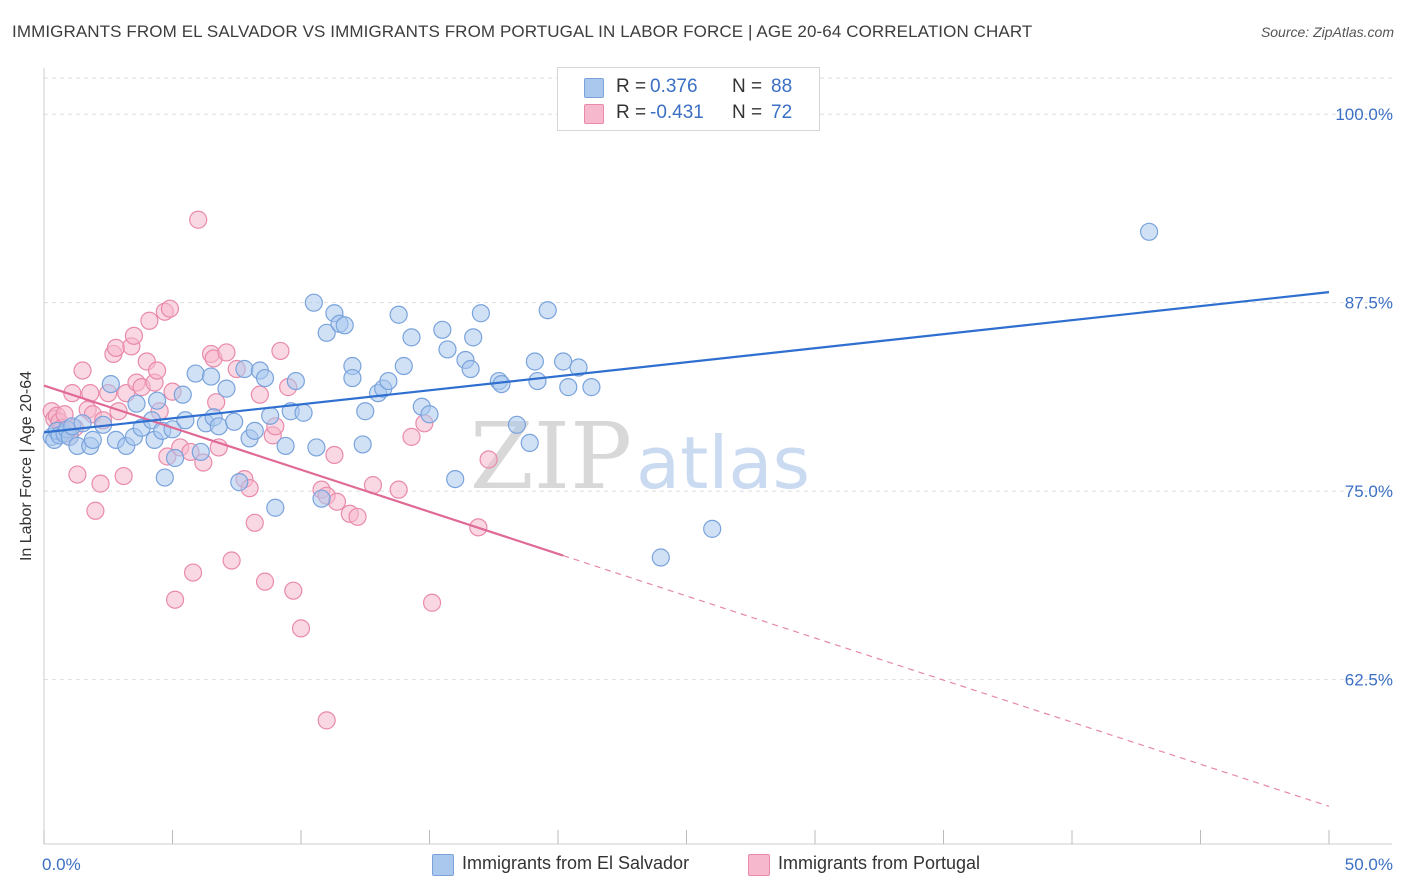  What do you see at coordinates (674, 86) in the screenshot?
I see `legend-r-value: 0.376` at bounding box center [674, 86].